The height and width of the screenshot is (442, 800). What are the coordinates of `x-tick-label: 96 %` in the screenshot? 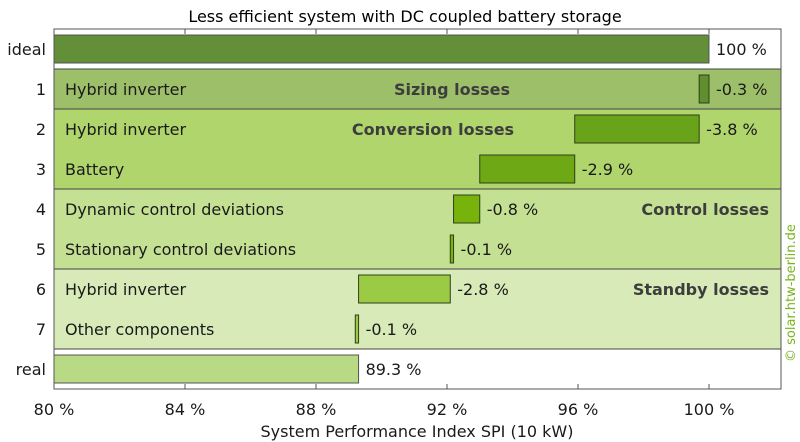 It's located at (578, 409).